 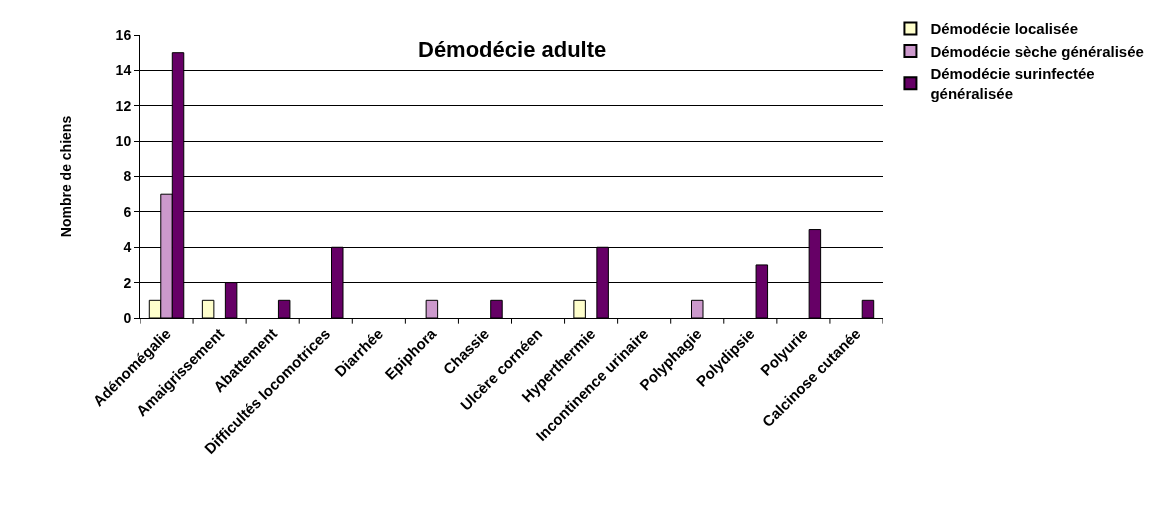 What do you see at coordinates (127, 211) in the screenshot?
I see `y-tick-label: 6` at bounding box center [127, 211].